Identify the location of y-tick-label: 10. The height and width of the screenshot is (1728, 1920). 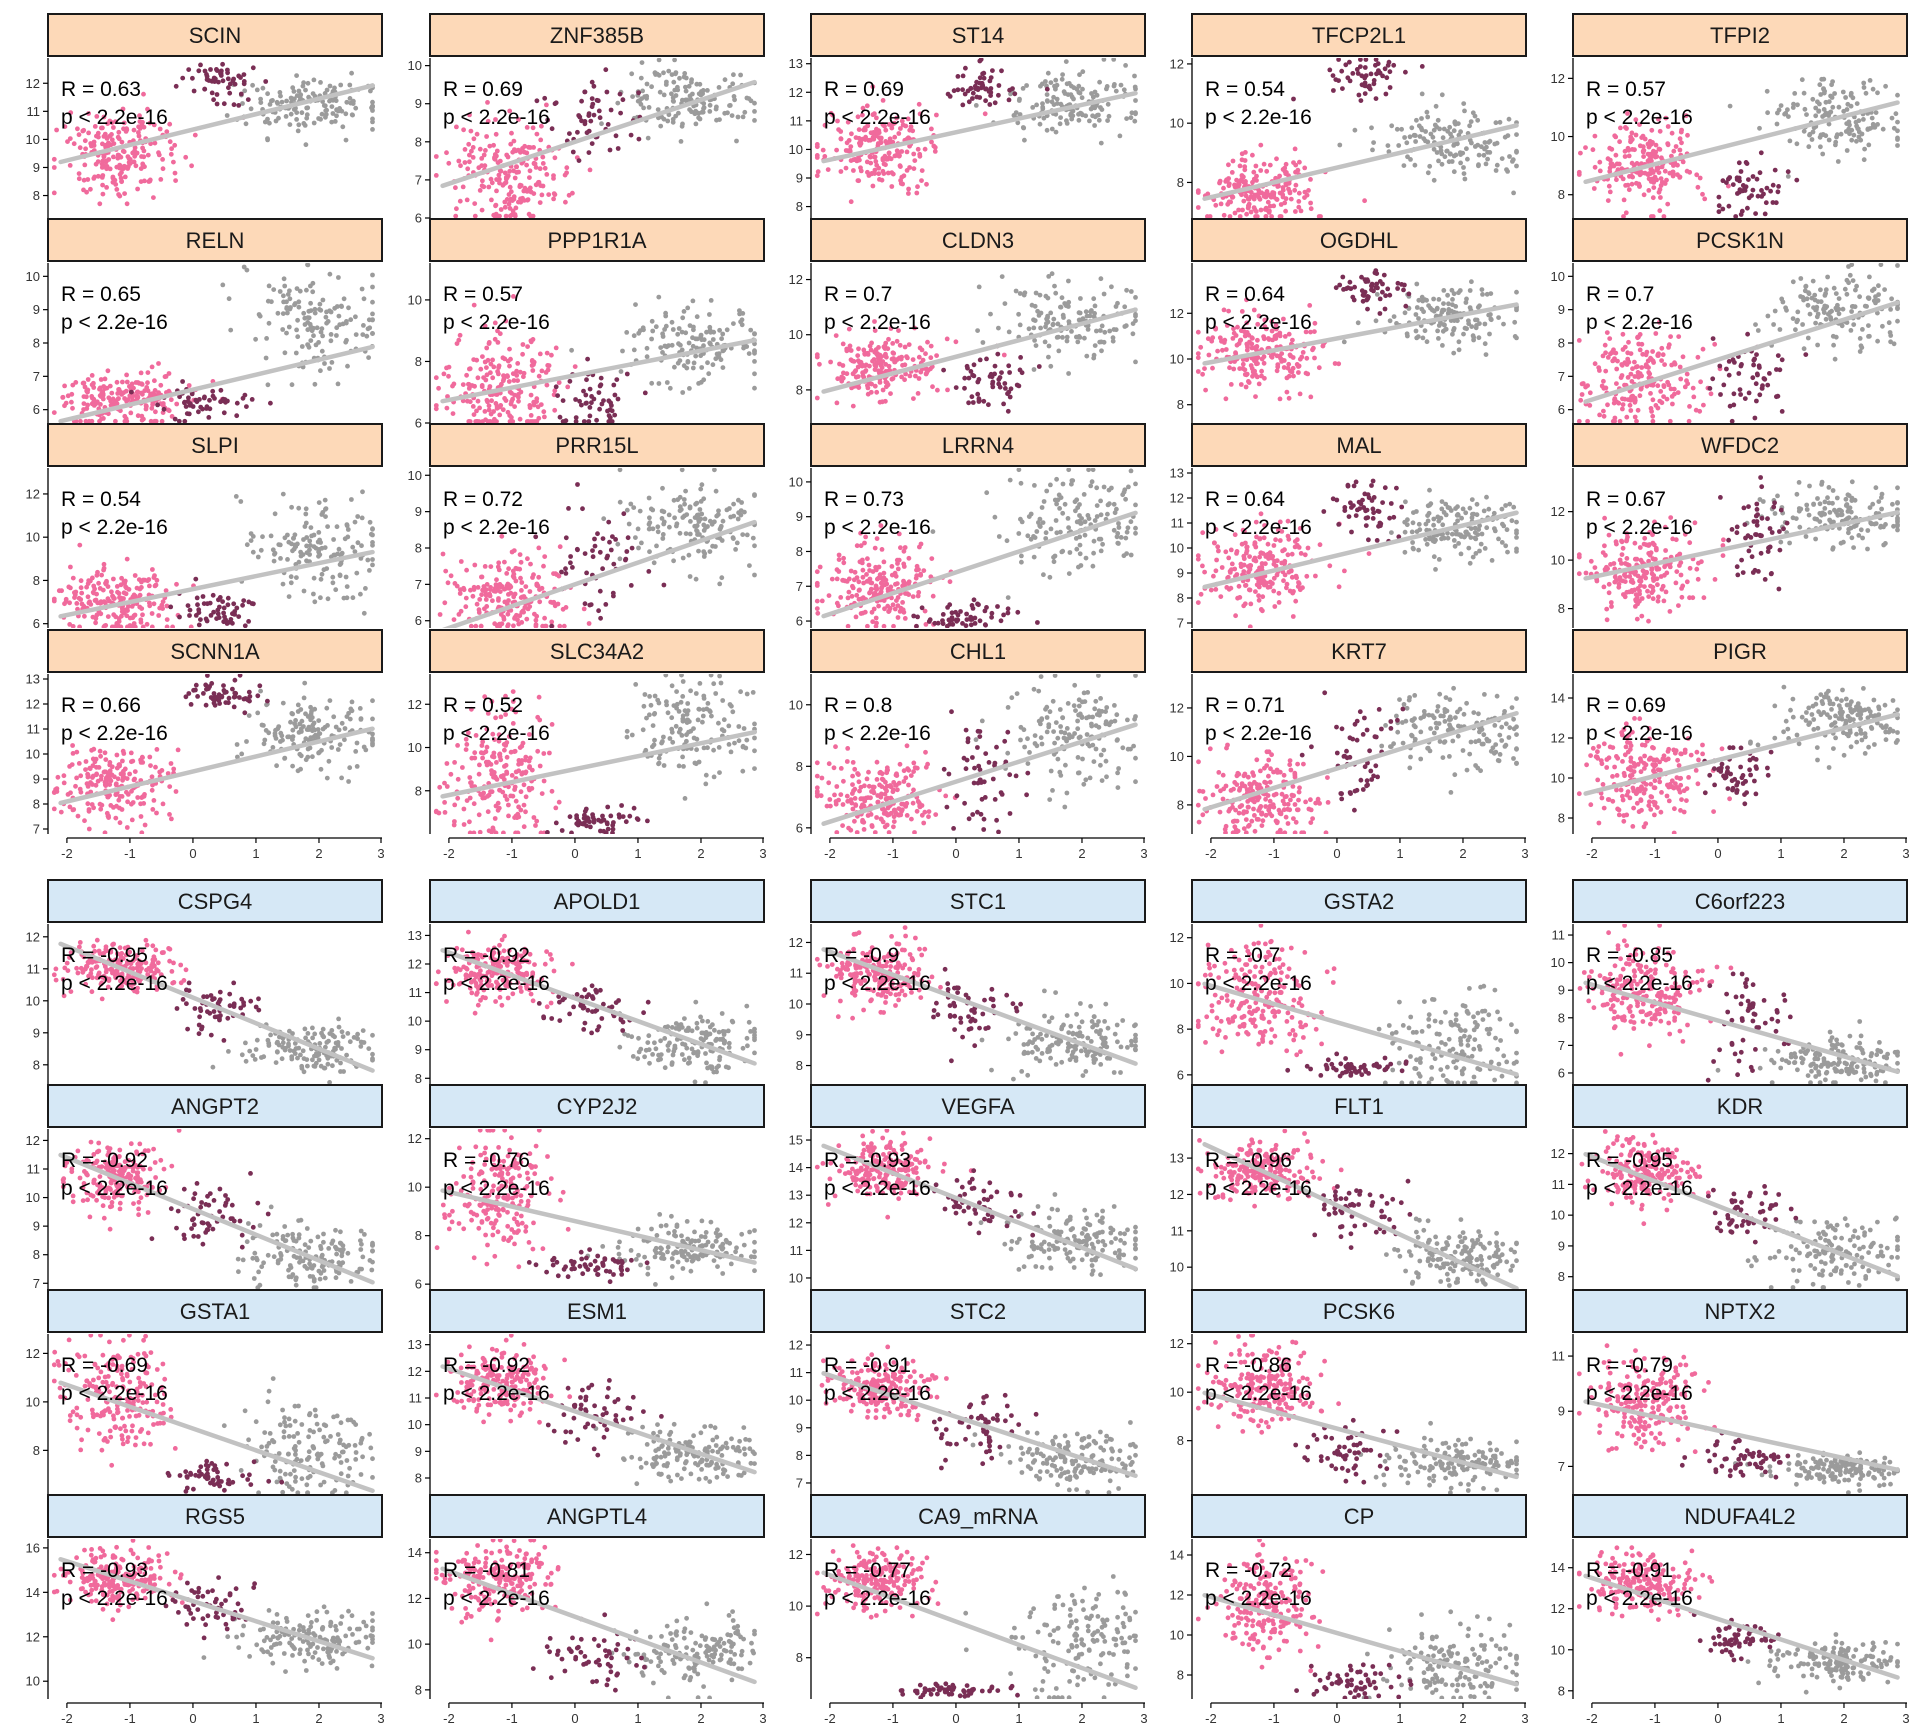
(1558, 136).